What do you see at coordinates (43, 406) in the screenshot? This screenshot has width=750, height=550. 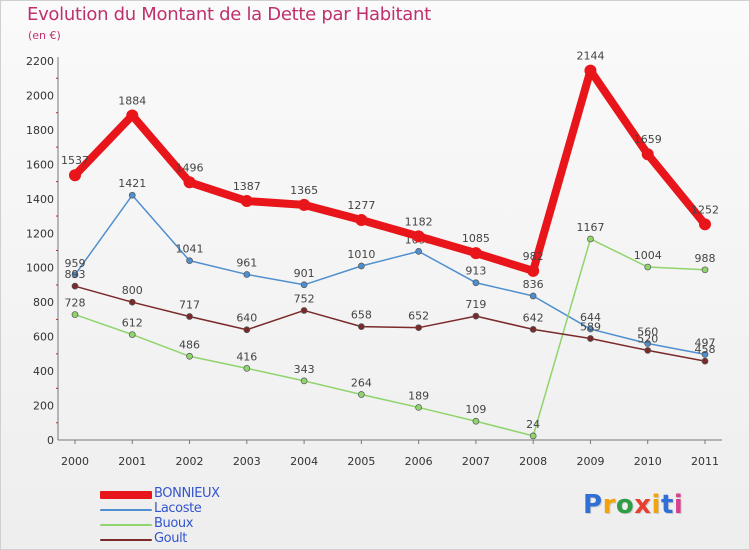 I see `y-tick-label: 200` at bounding box center [43, 406].